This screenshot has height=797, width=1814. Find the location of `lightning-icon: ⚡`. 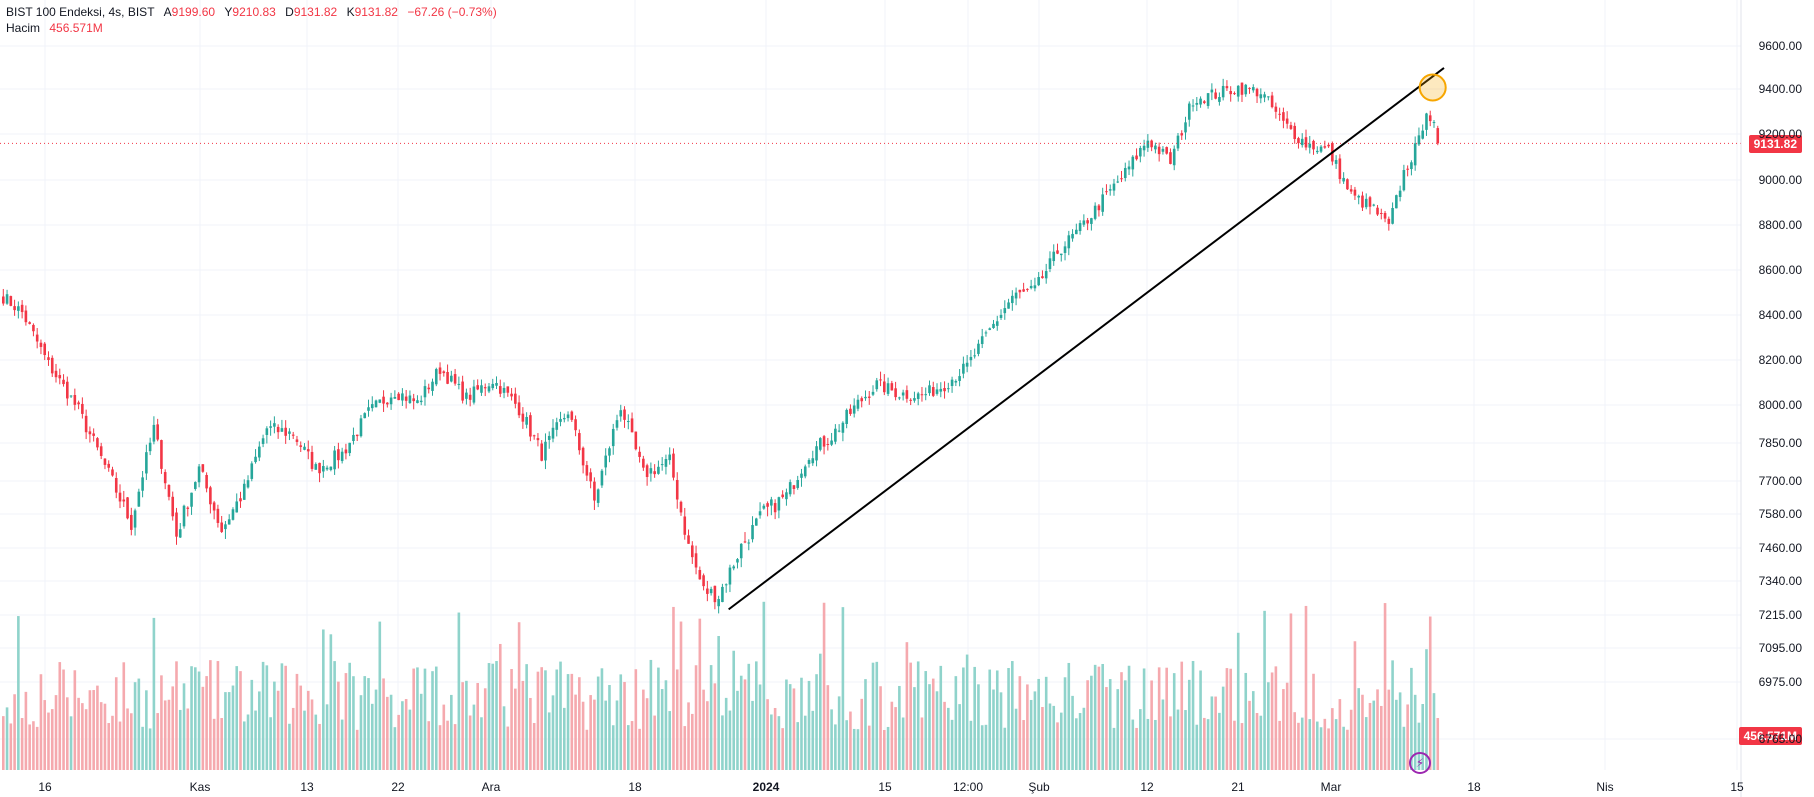

lightning-icon: ⚡ is located at coordinates (1420, 763).